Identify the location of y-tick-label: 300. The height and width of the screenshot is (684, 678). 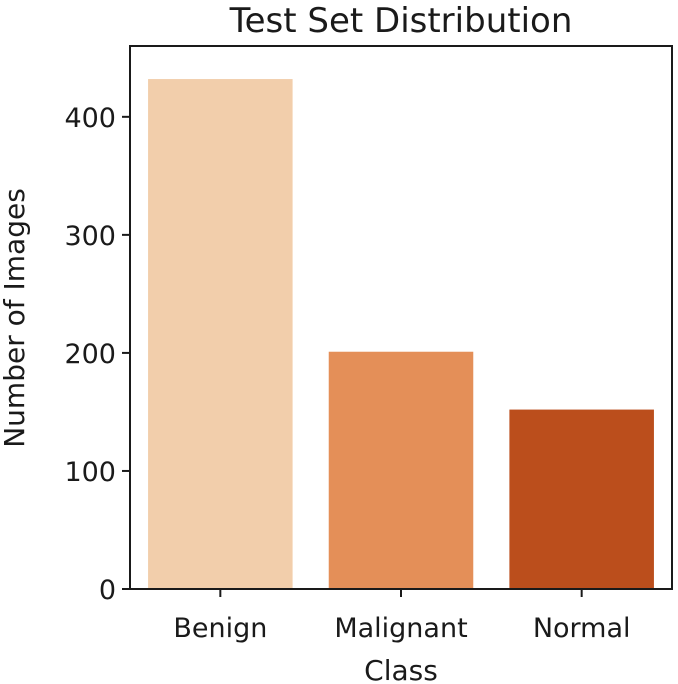
(90, 236).